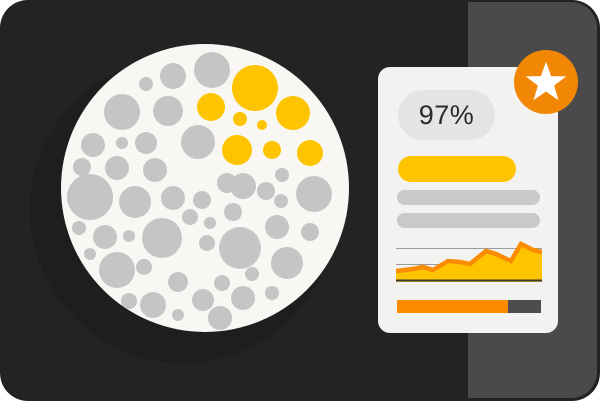 This screenshot has height=401, width=600. I want to click on star-icon, so click(546, 81).